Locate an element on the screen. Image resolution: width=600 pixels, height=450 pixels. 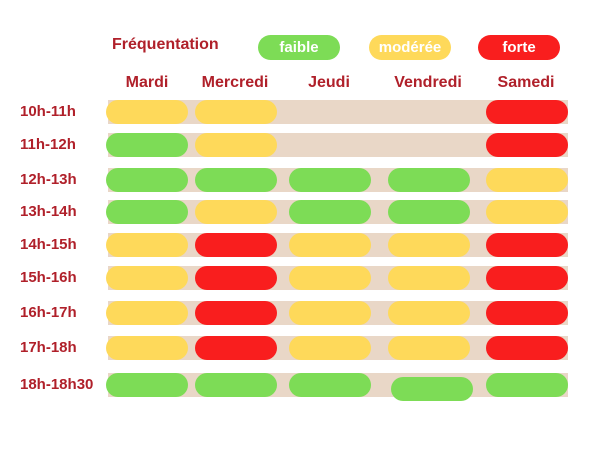
day-header: Mardi is located at coordinates (147, 82).